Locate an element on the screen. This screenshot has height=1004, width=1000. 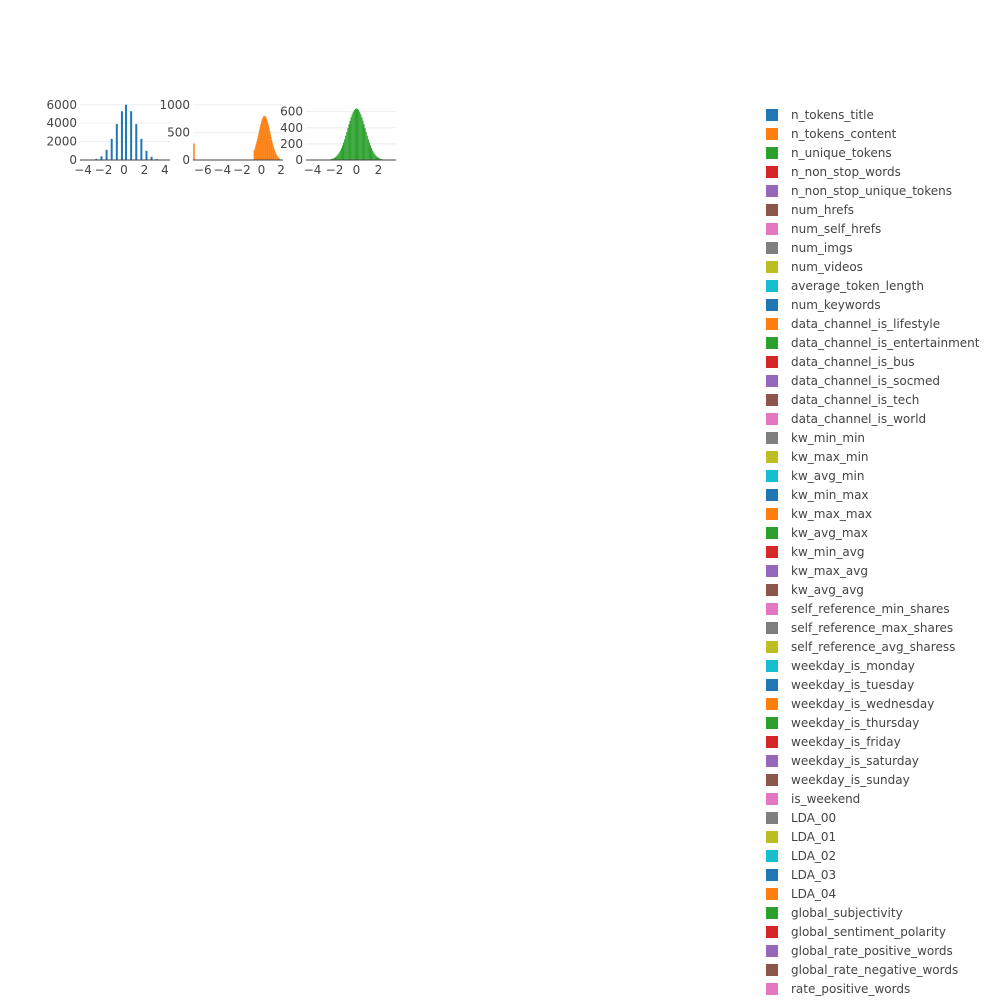
legend-item: LDA_03 is located at coordinates (801, 875).